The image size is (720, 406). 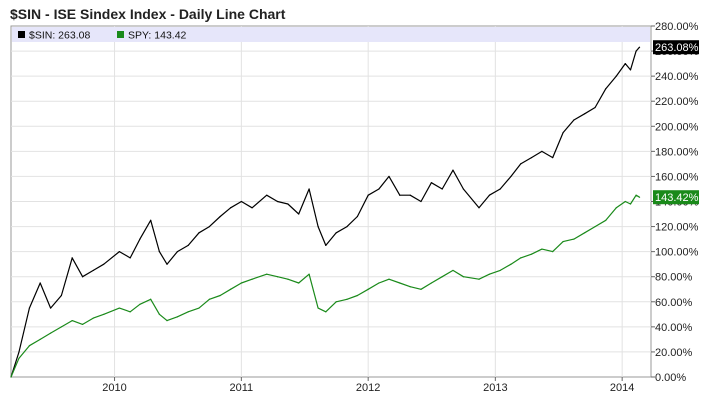 I want to click on x-tick-label: 2011, so click(x=242, y=388).